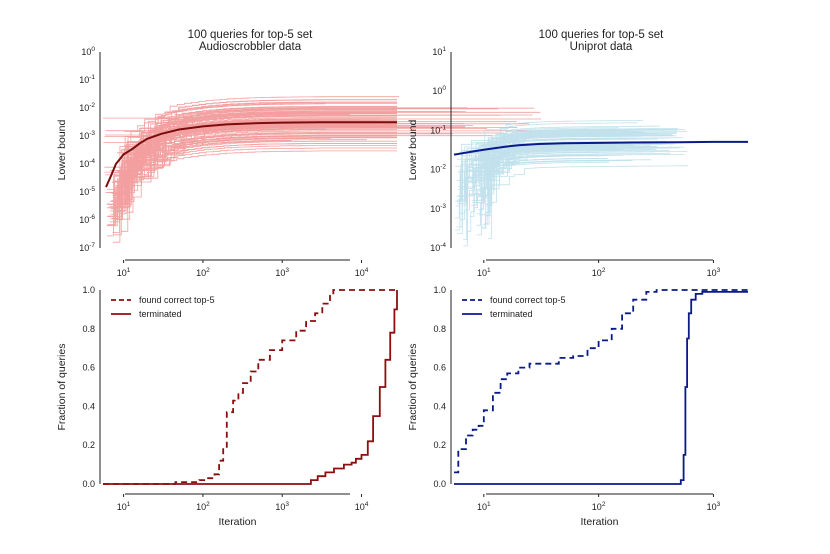  What do you see at coordinates (87, 191) in the screenshot?
I see `tick-label: 10⁻⁵` at bounding box center [87, 191].